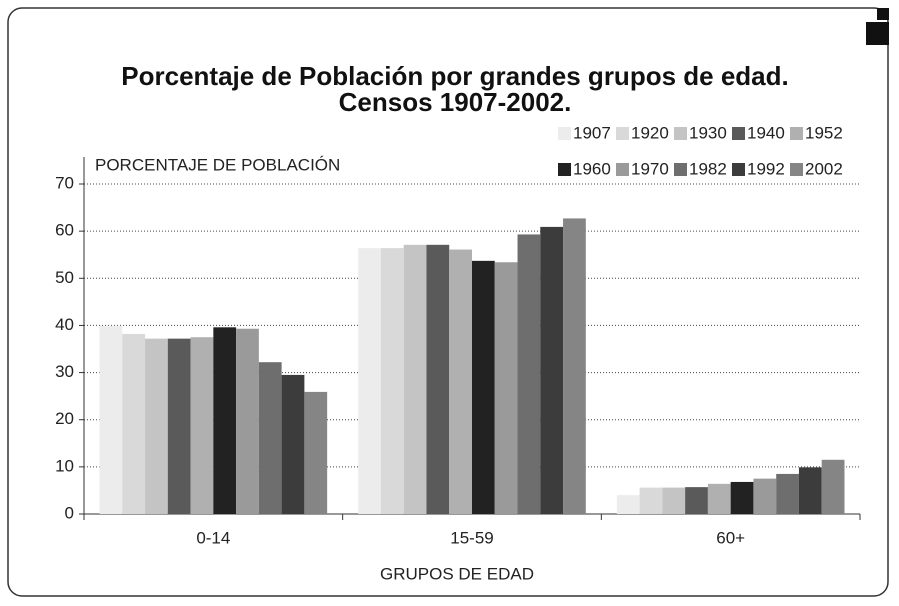 This screenshot has width=899, height=606. Describe the element at coordinates (64, 277) in the screenshot. I see `y-tick-label: 50` at that location.